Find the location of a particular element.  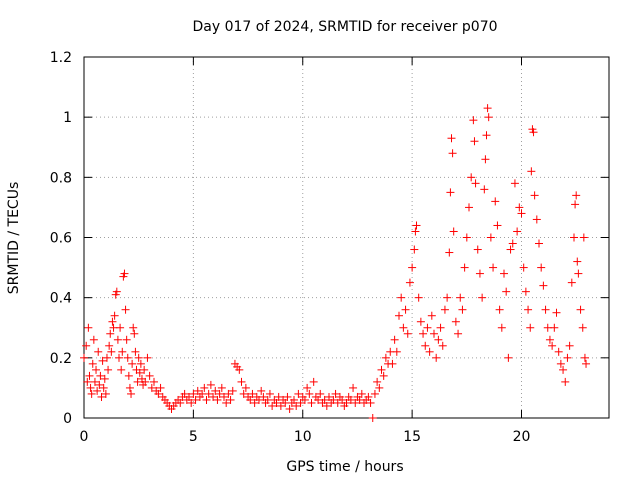

y-tick-label: 1.2 is located at coordinates (61, 58).